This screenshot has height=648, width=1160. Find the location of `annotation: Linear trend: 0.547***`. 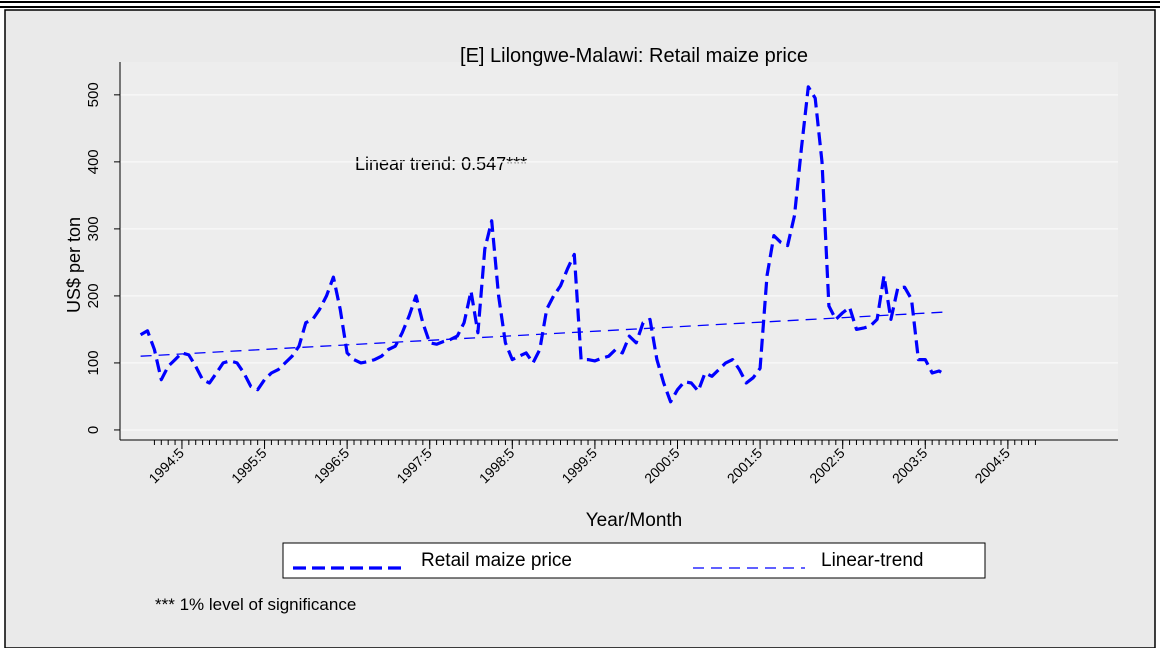

annotation: Linear trend: 0.547*** is located at coordinates (441, 164).